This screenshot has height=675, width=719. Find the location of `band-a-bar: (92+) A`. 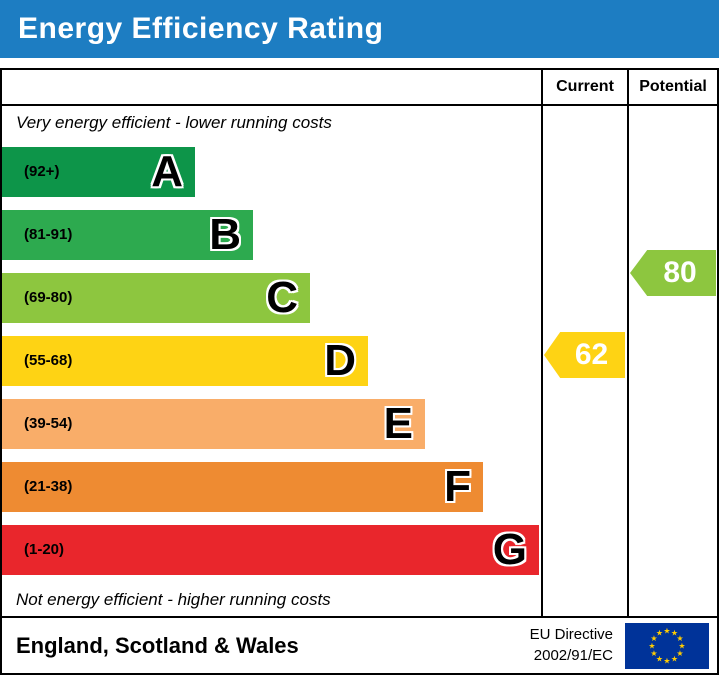

band-a-bar: (92+) A is located at coordinates (98, 171).